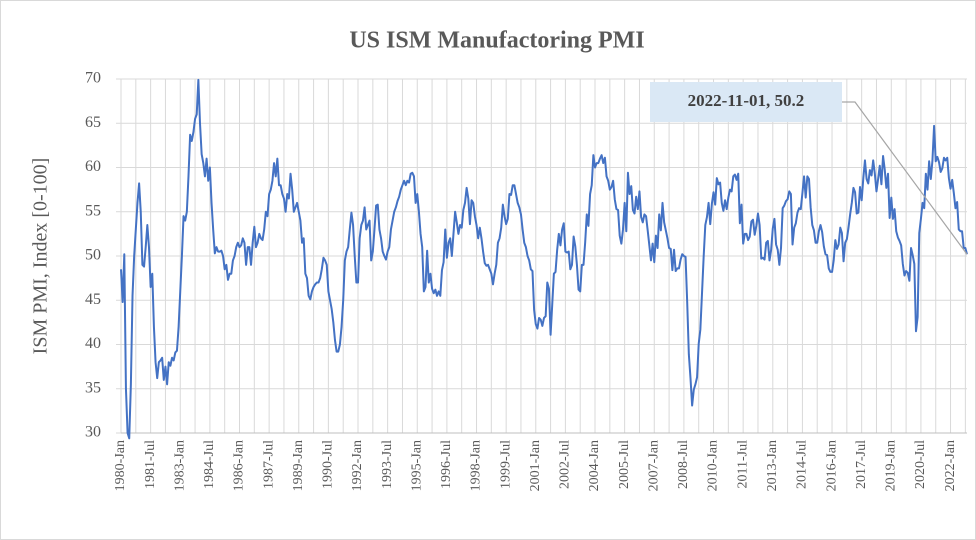 The width and height of the screenshot is (976, 540). What do you see at coordinates (742, 464) in the screenshot?
I see `x-tick-label: 2011-Jul` at bounding box center [742, 464].